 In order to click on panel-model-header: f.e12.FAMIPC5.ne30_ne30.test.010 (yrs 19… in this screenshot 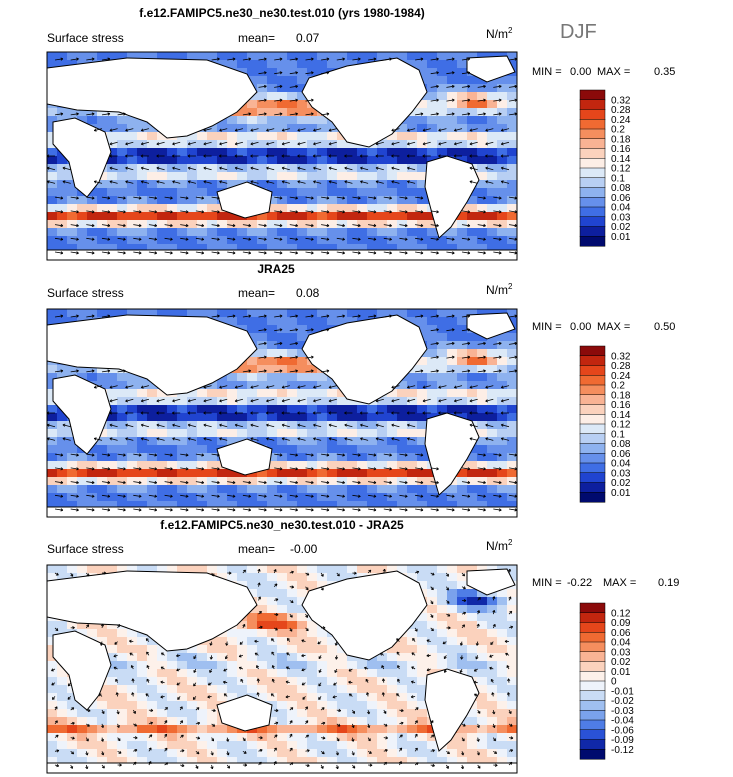, I will do `click(361, 42)`.